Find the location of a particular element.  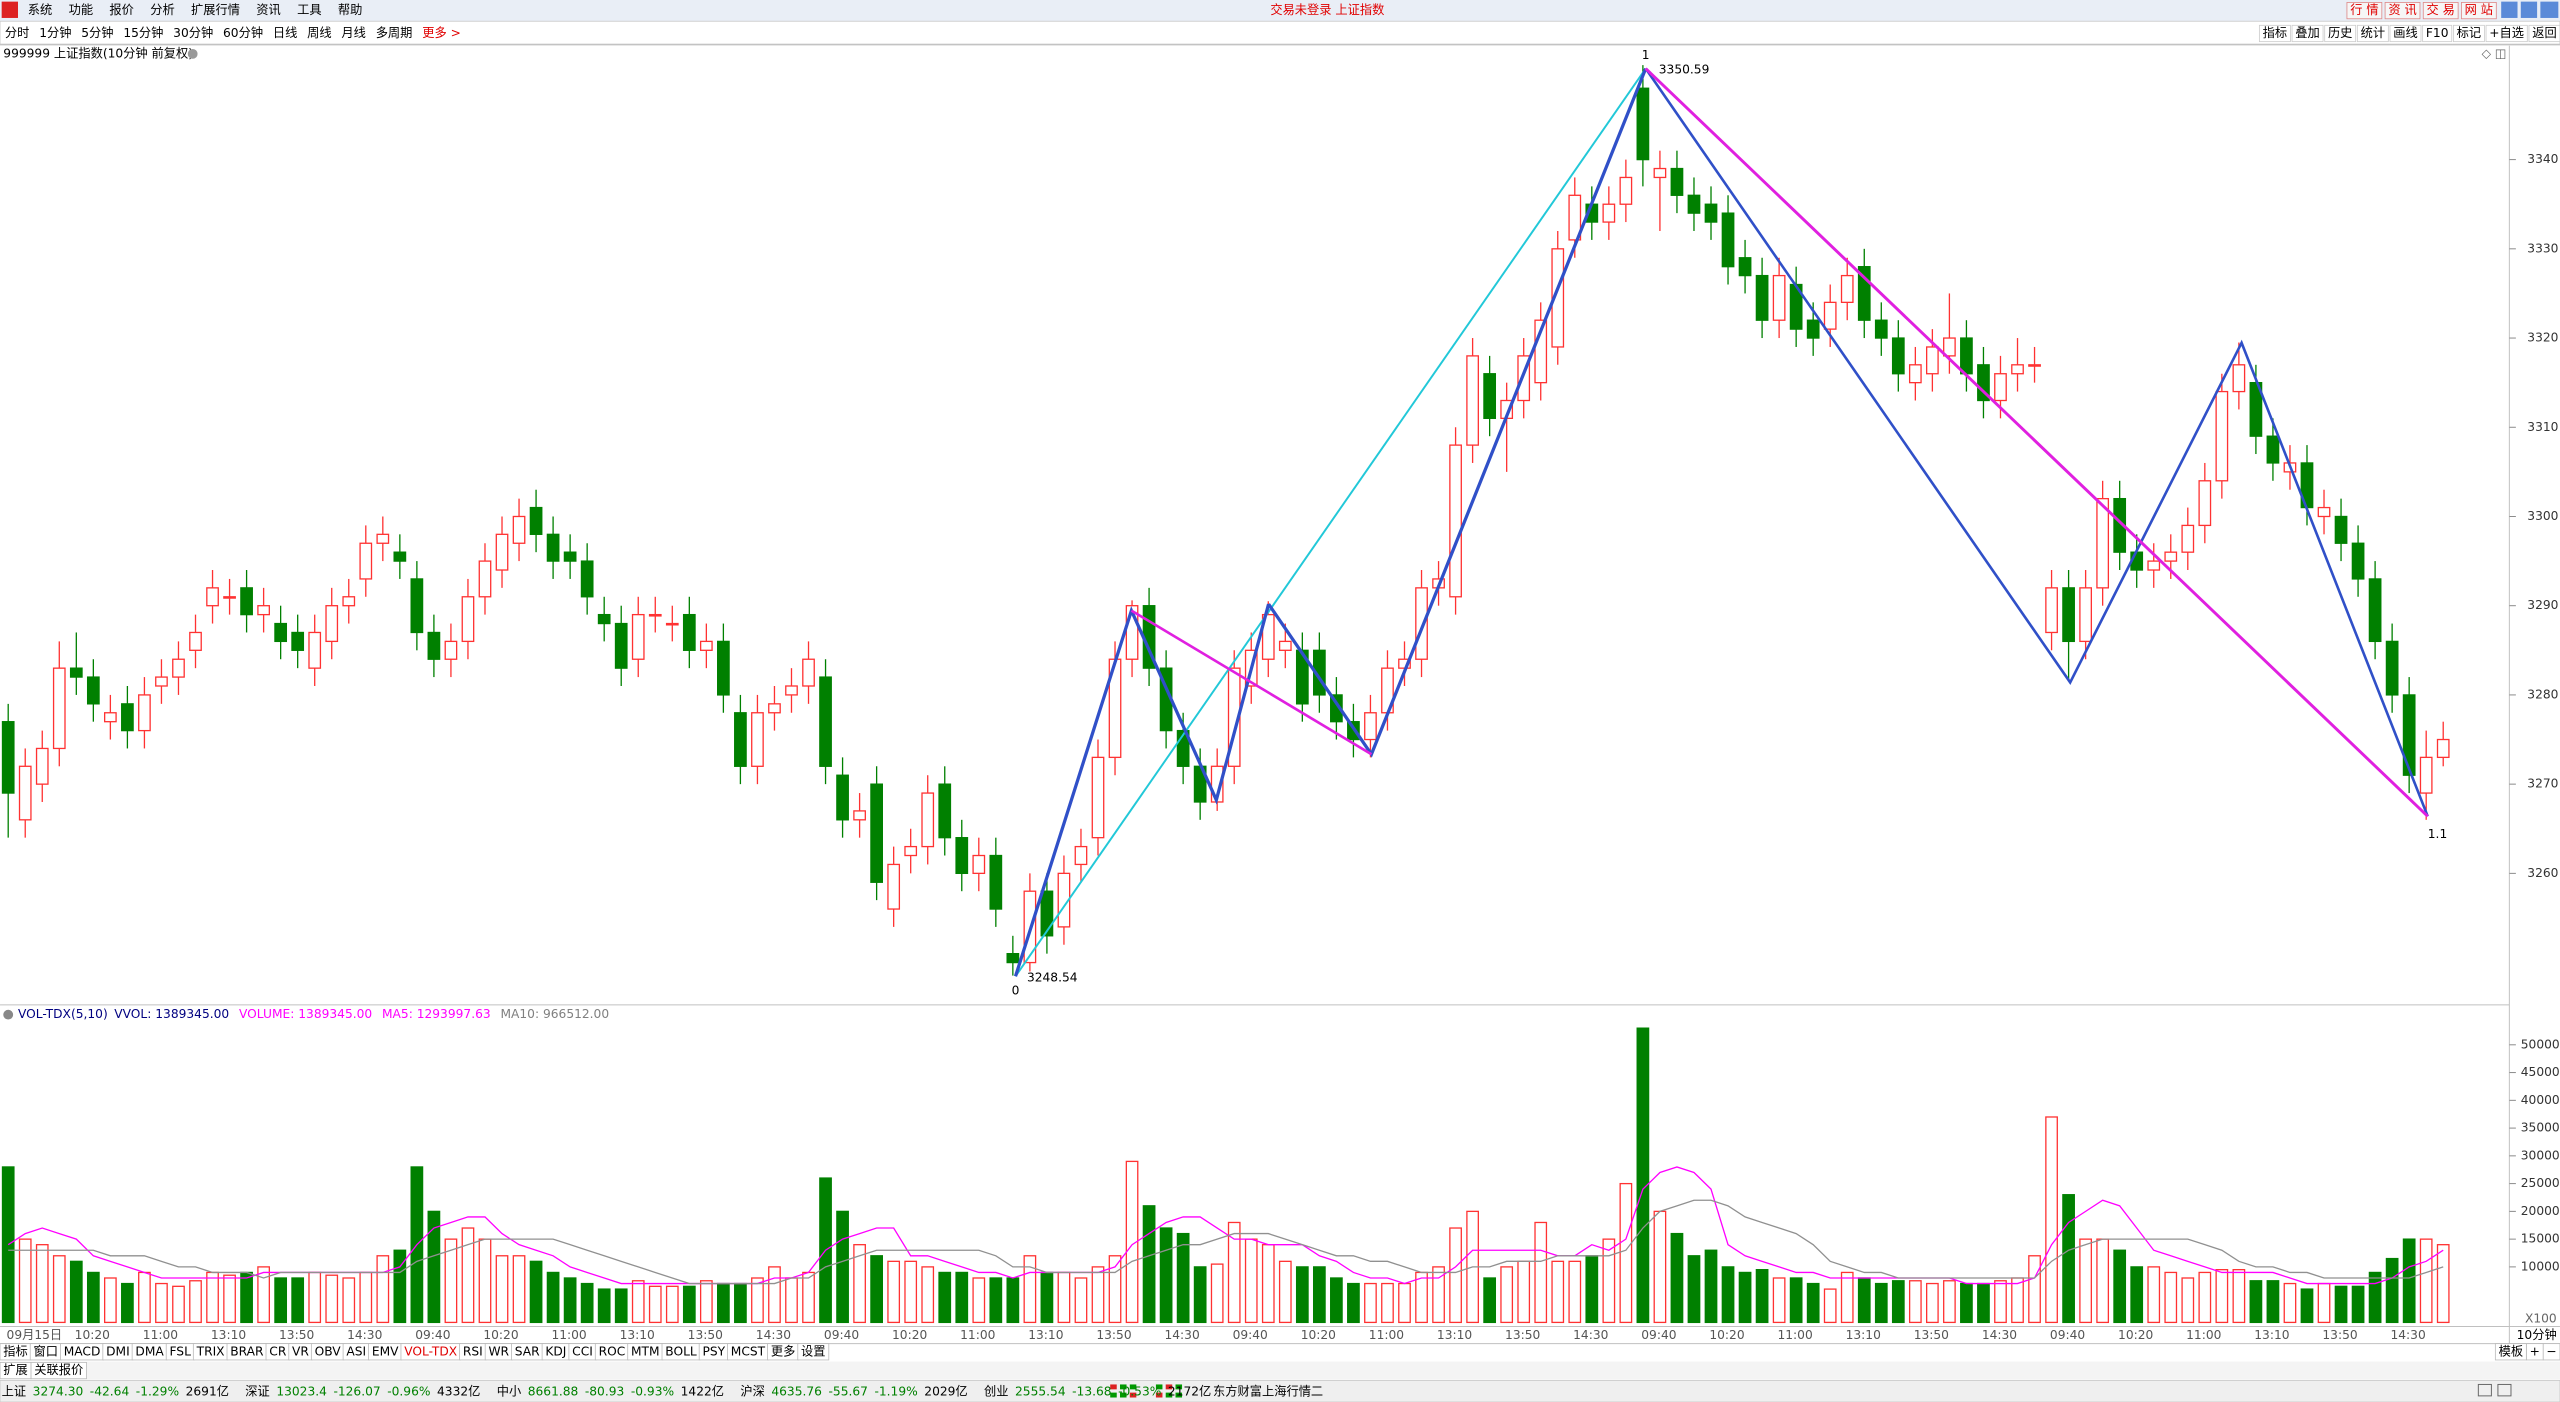

tool-button: +自选 is located at coordinates (2506, 33).